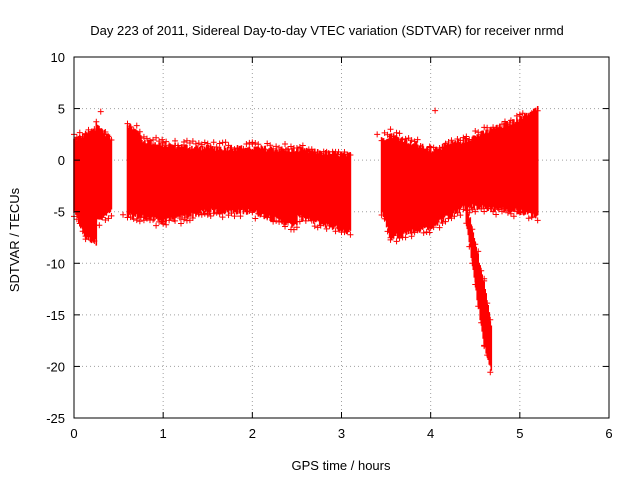 This screenshot has width=640, height=480. I want to click on y-tick-label: 5, so click(61, 109).